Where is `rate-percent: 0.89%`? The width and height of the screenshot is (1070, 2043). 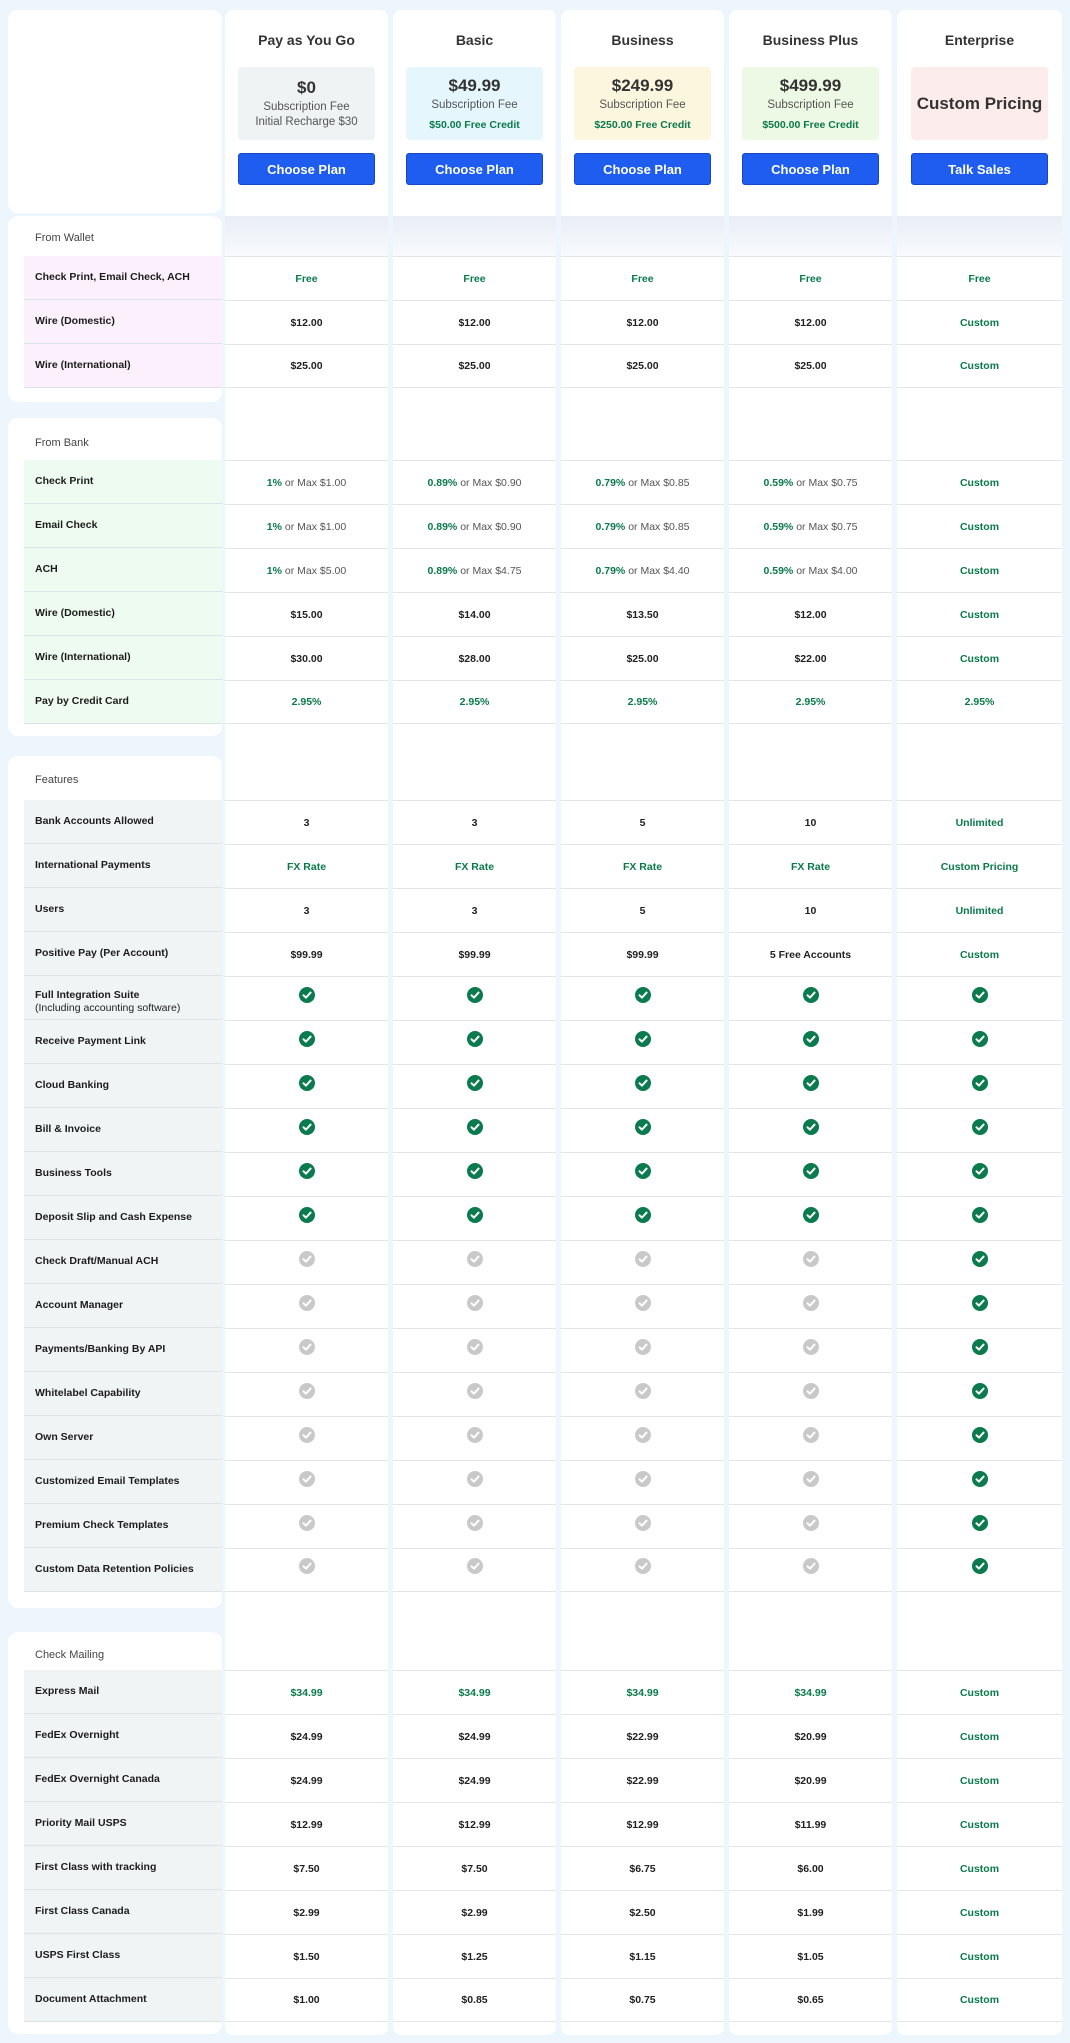
rate-percent: 0.89% is located at coordinates (442, 482).